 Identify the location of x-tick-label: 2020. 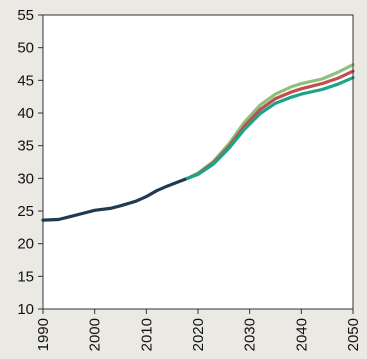
(198, 334).